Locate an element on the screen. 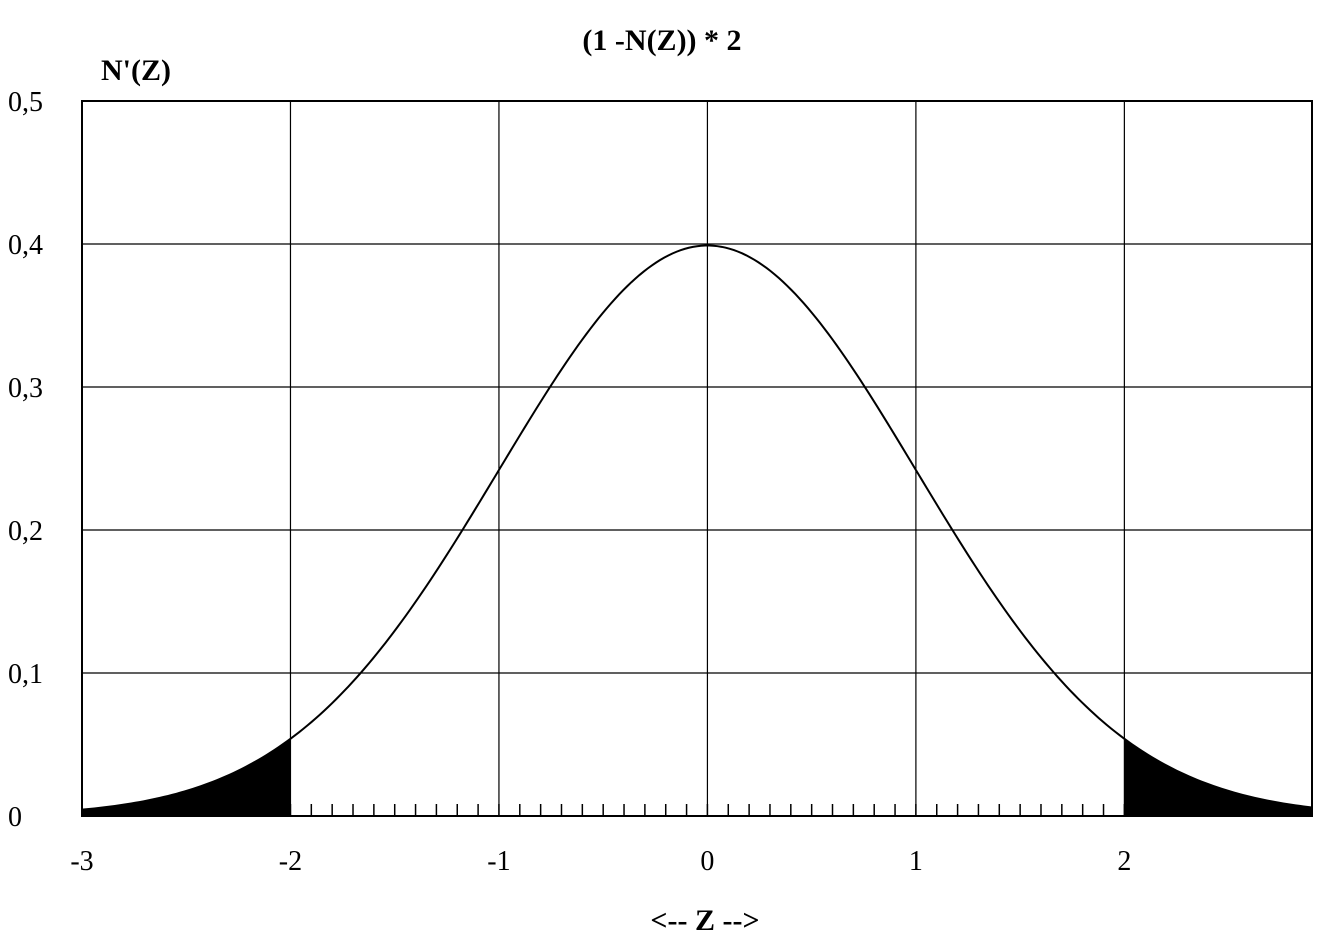 The height and width of the screenshot is (938, 1332). y-tick-label: 0,3 is located at coordinates (25, 388).